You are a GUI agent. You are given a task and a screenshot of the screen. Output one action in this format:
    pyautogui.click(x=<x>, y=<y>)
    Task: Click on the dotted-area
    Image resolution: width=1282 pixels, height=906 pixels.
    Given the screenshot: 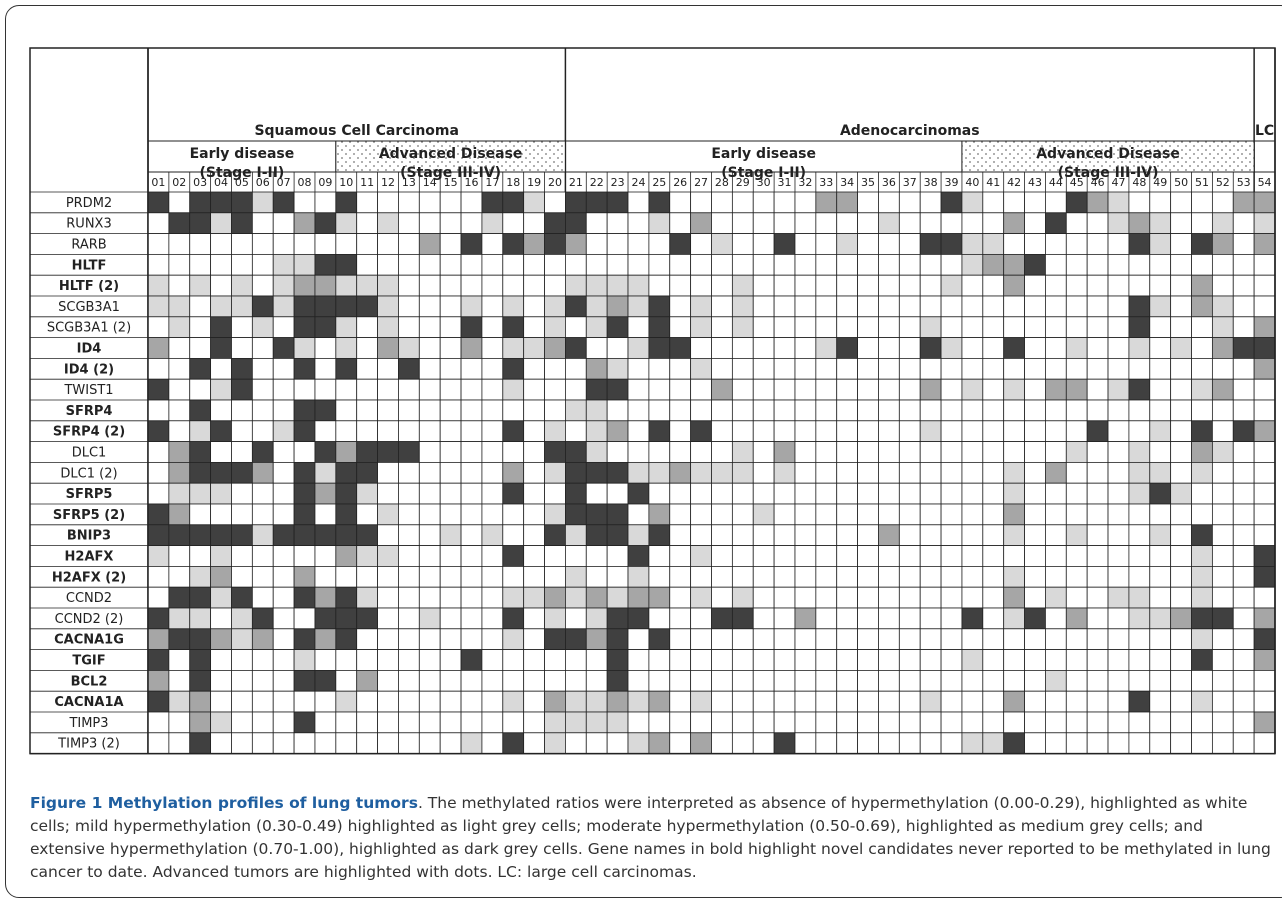 What is the action you would take?
    pyautogui.click(x=450, y=156)
    